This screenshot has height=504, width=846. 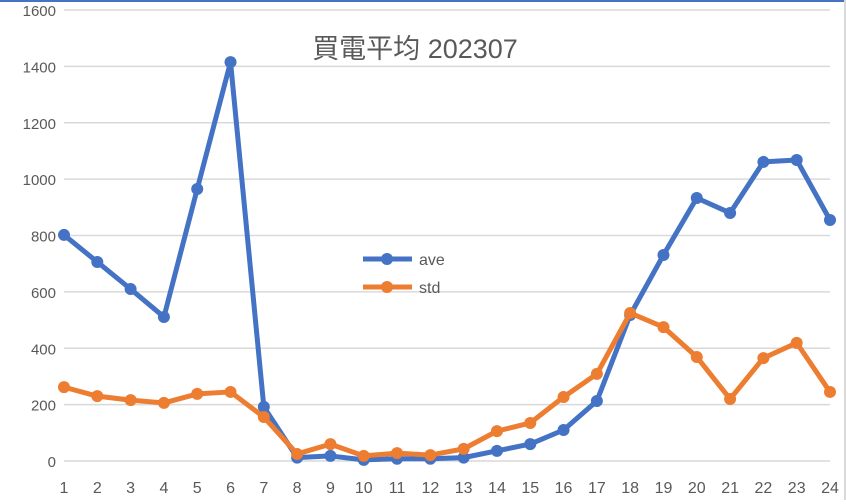 What do you see at coordinates (530, 488) in the screenshot?
I see `x-tick-label: 15` at bounding box center [530, 488].